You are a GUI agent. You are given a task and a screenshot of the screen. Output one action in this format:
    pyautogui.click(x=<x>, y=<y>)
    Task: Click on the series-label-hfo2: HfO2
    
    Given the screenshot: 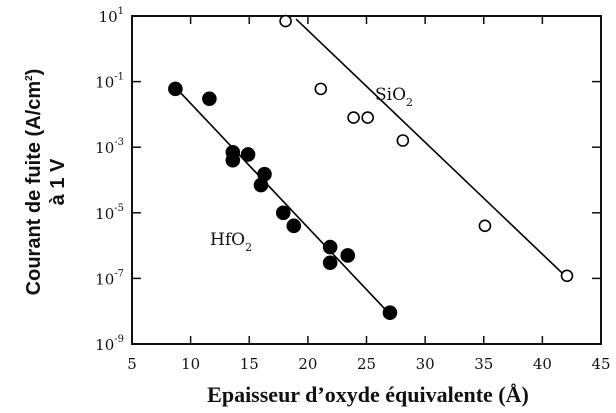 What is the action you would take?
    pyautogui.click(x=231, y=242)
    